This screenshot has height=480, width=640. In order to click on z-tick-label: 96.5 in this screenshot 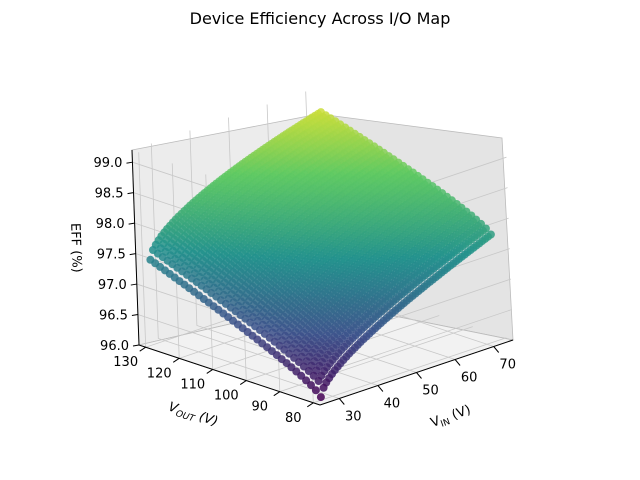, I will do `click(113, 316)`.